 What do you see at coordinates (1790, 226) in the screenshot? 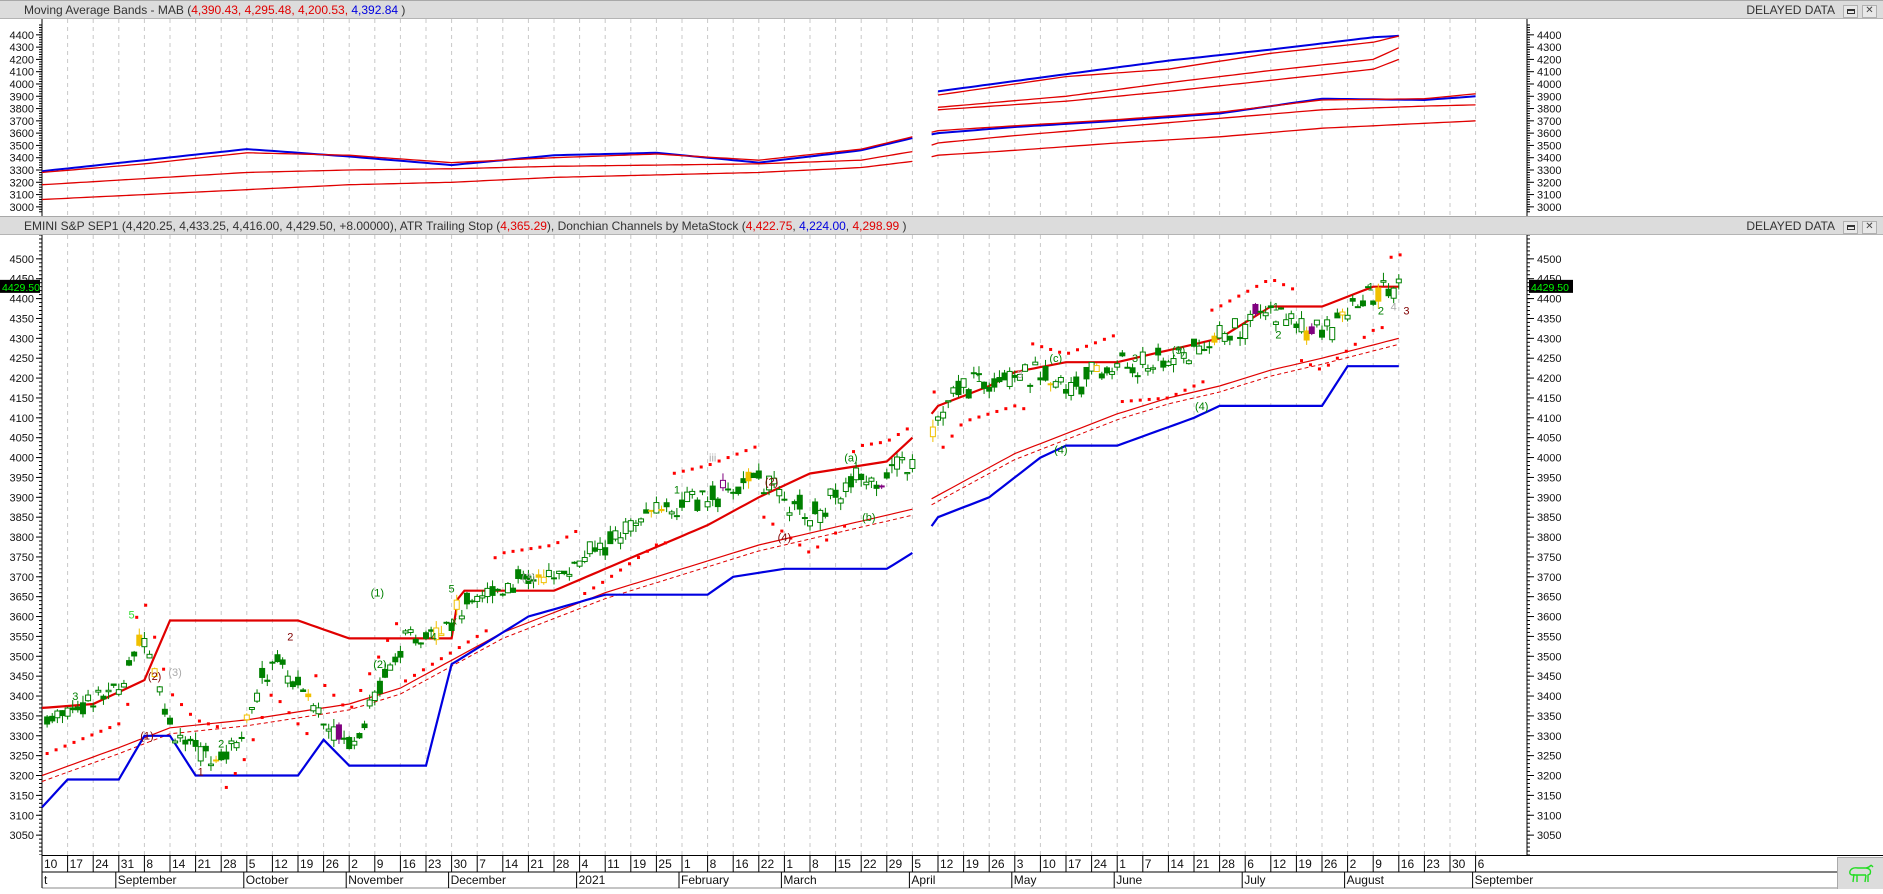
I see `delayed-data-label-2: DELAYED DATA` at bounding box center [1790, 226].